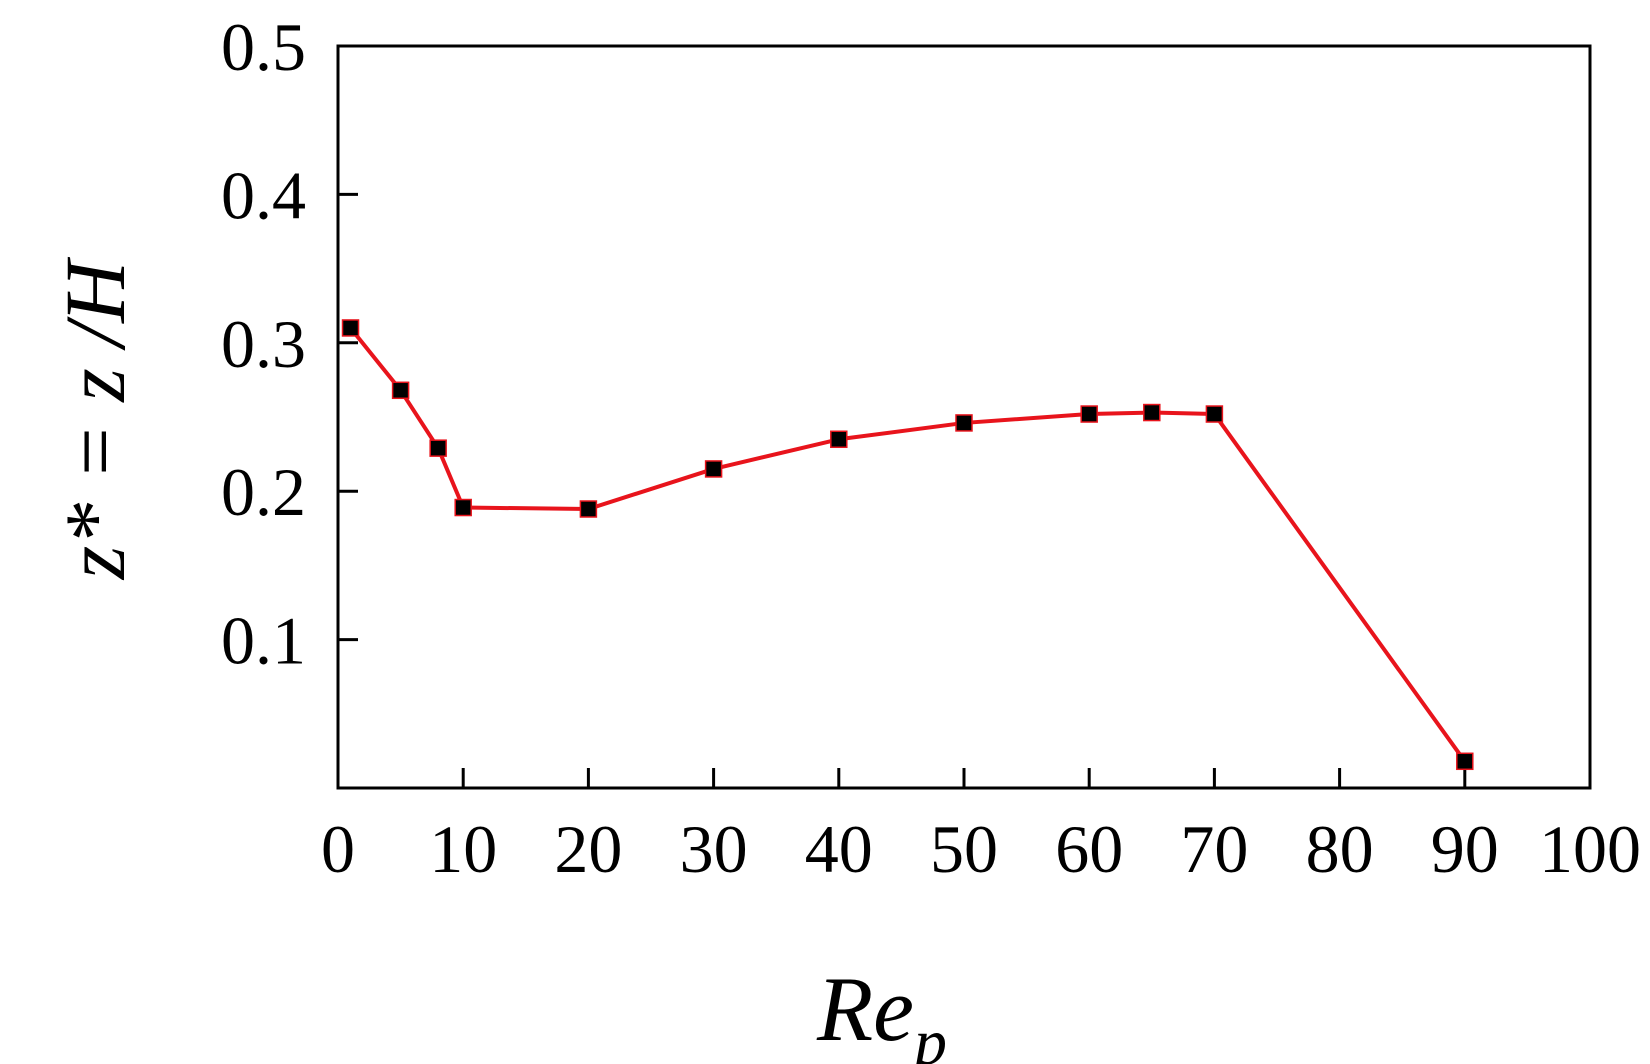 This screenshot has width=1650, height=1064. What do you see at coordinates (263, 492) in the screenshot?
I see `y-tick-label: 0.2` at bounding box center [263, 492].